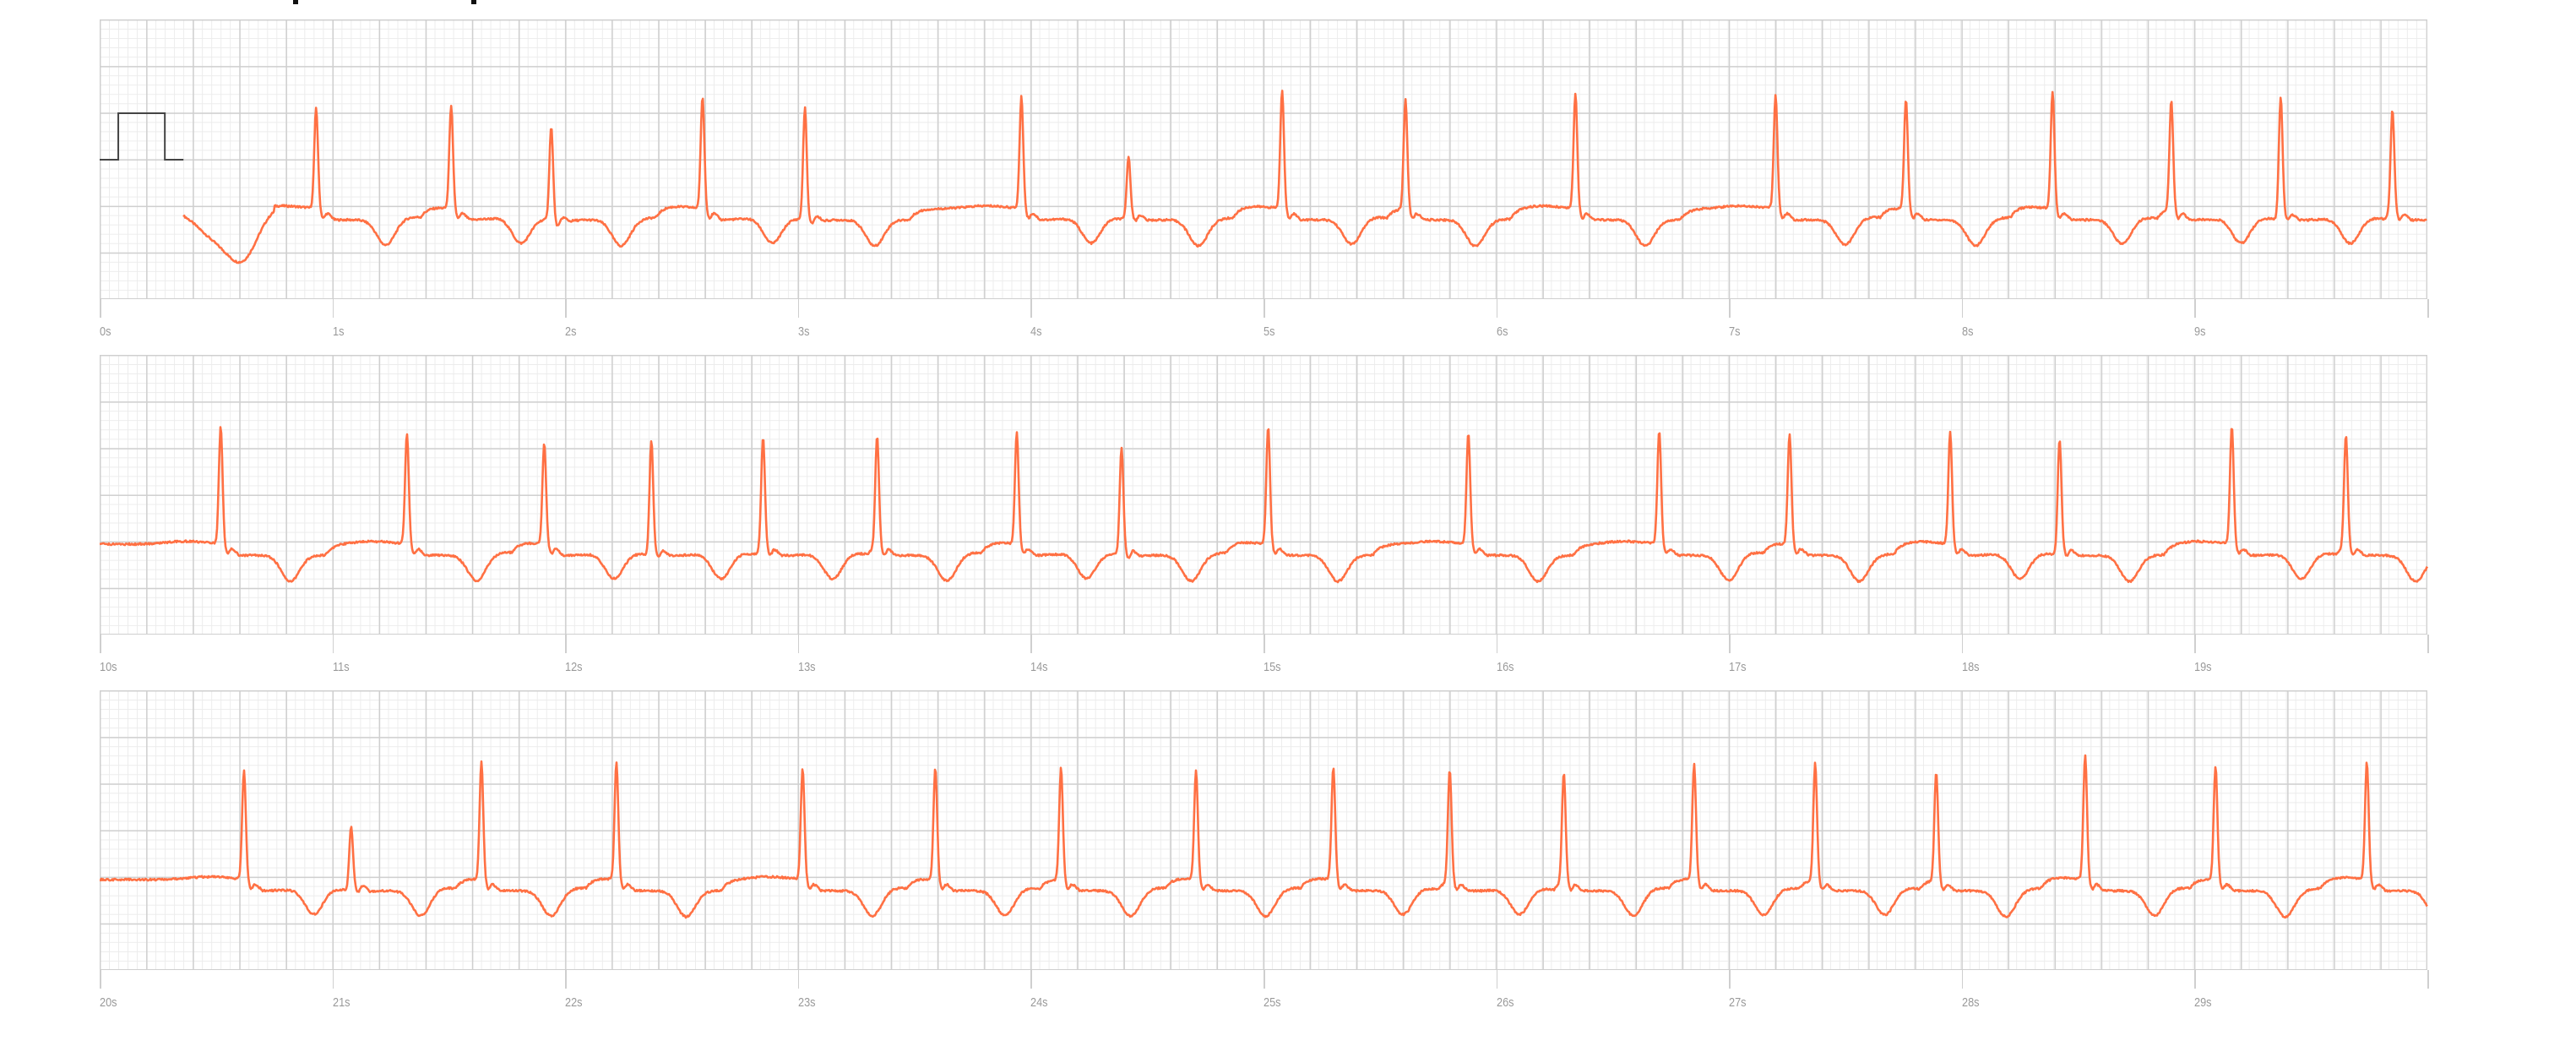 This screenshot has height=1041, width=2576. Describe the element at coordinates (1036, 331) in the screenshot. I see `tick-label: 4s` at that location.